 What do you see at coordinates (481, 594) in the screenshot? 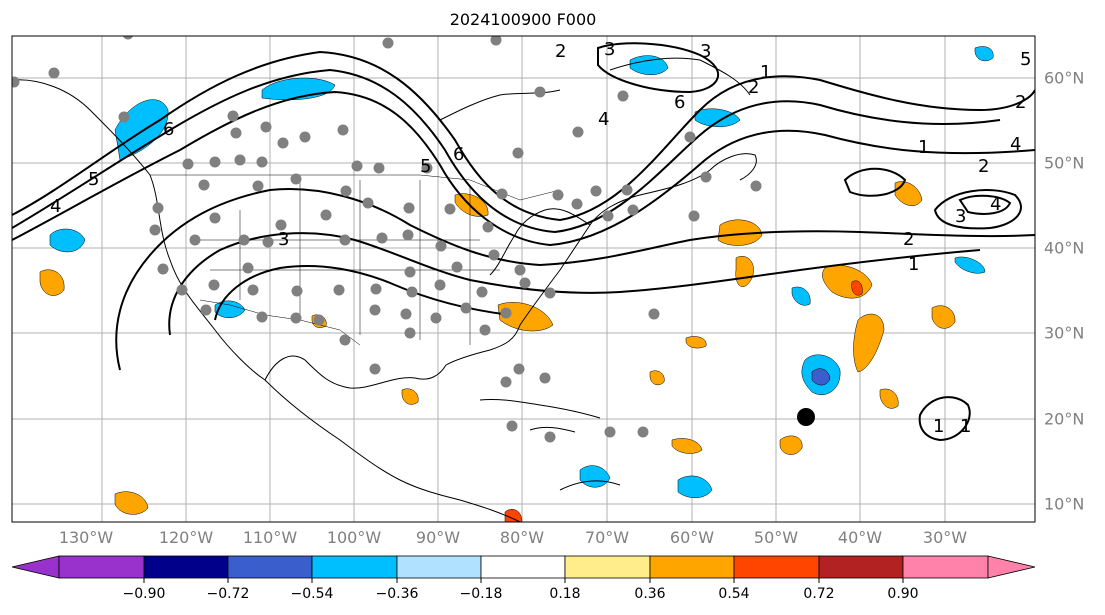
I see `colorbar-tick-label: −0.18` at bounding box center [481, 594].